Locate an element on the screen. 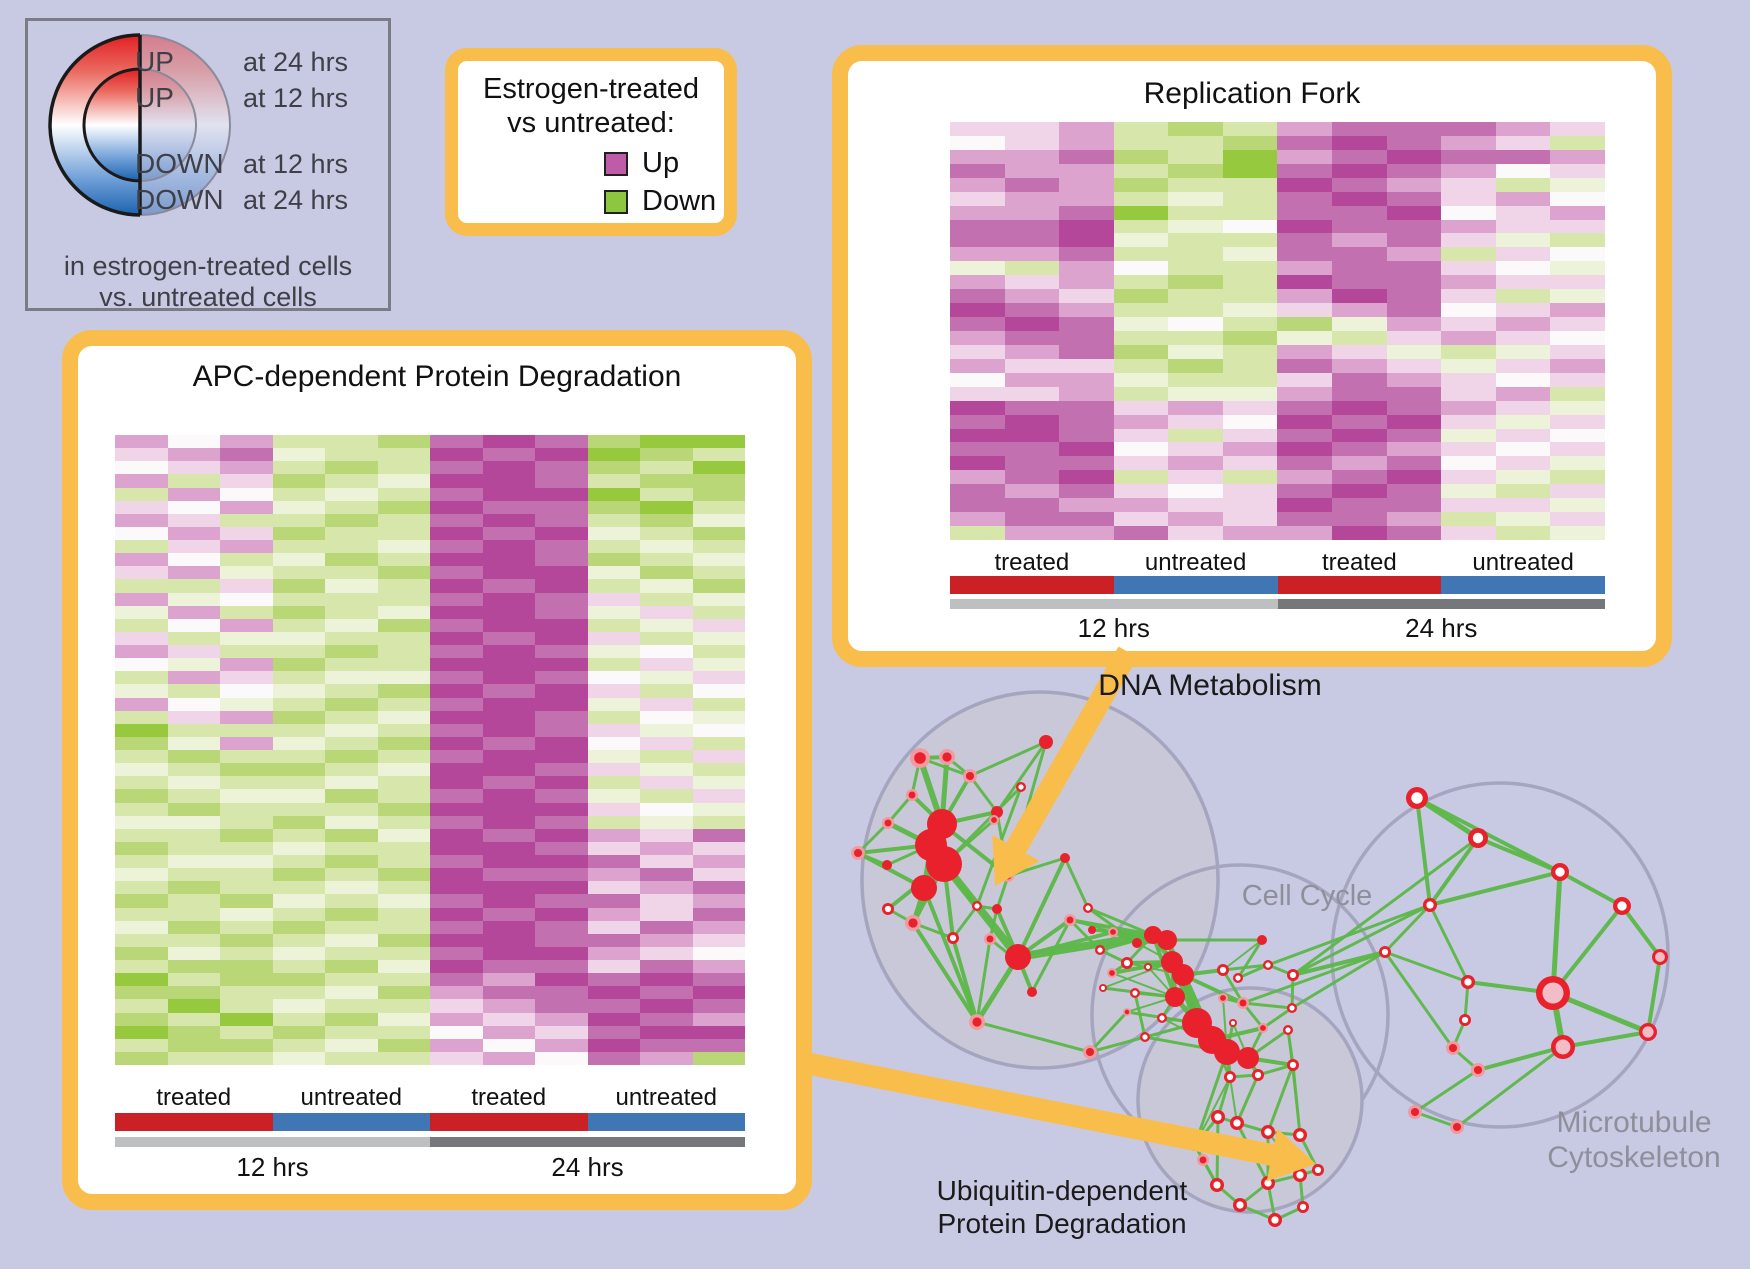 Image resolution: width=1750 pixels, height=1279 pixels. cluster-label-cell-cycle: Cell Cycle is located at coordinates (1307, 896).